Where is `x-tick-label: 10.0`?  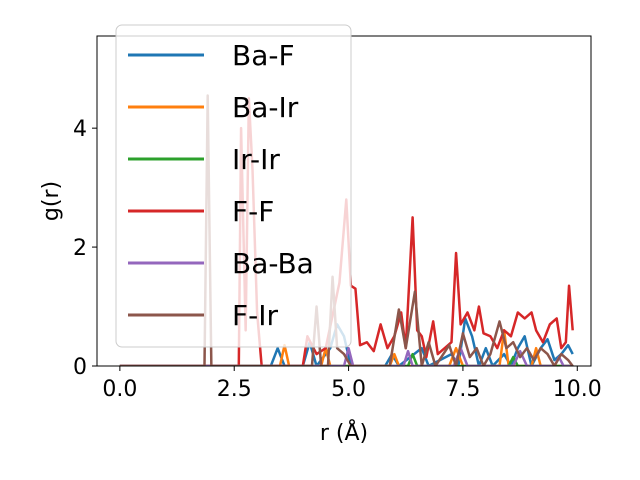 x-tick-label: 10.0 is located at coordinates (577, 389).